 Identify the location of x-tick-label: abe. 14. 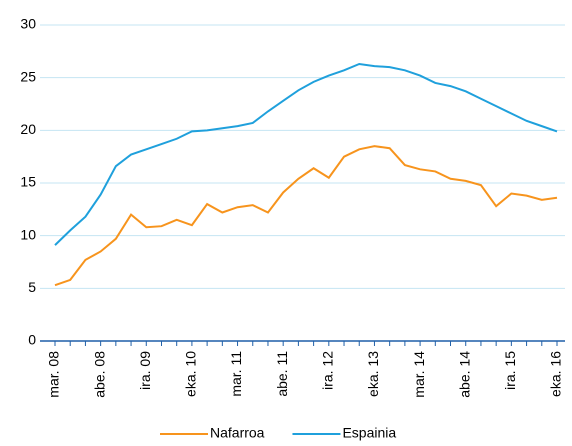
(464, 374).